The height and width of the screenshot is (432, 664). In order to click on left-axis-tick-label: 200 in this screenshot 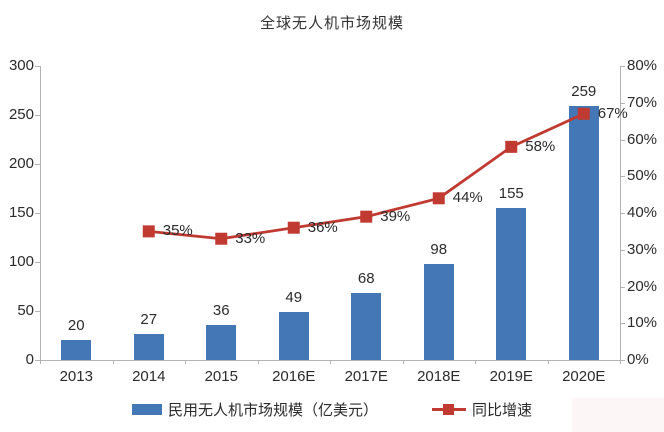, I will do `click(21, 163)`.